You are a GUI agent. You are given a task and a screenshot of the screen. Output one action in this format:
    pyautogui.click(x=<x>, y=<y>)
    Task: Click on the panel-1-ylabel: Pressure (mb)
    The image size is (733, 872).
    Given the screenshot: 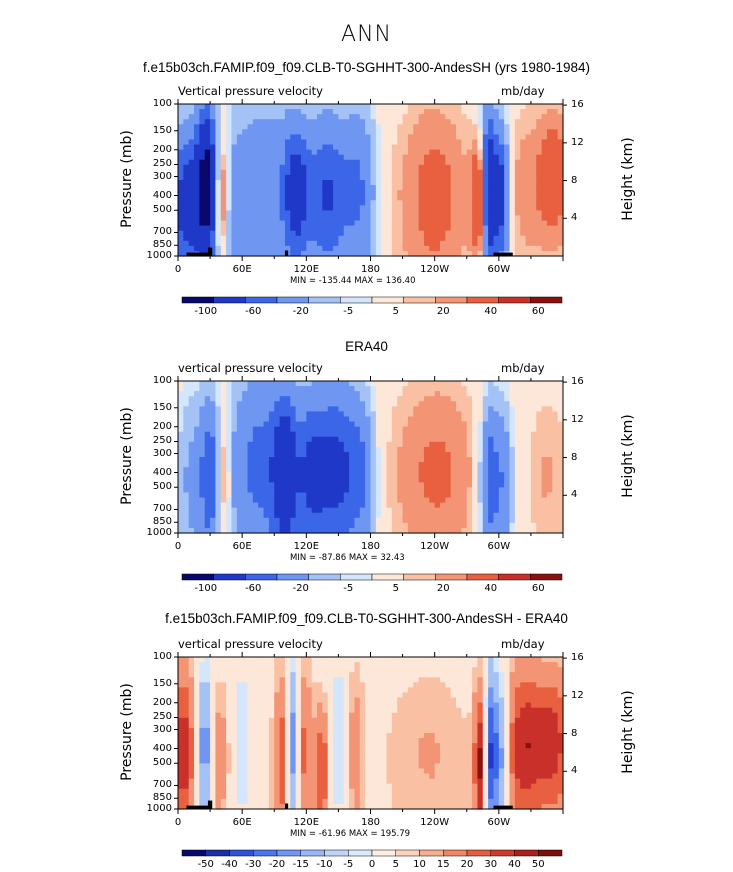 What is the action you would take?
    pyautogui.click(x=127, y=179)
    